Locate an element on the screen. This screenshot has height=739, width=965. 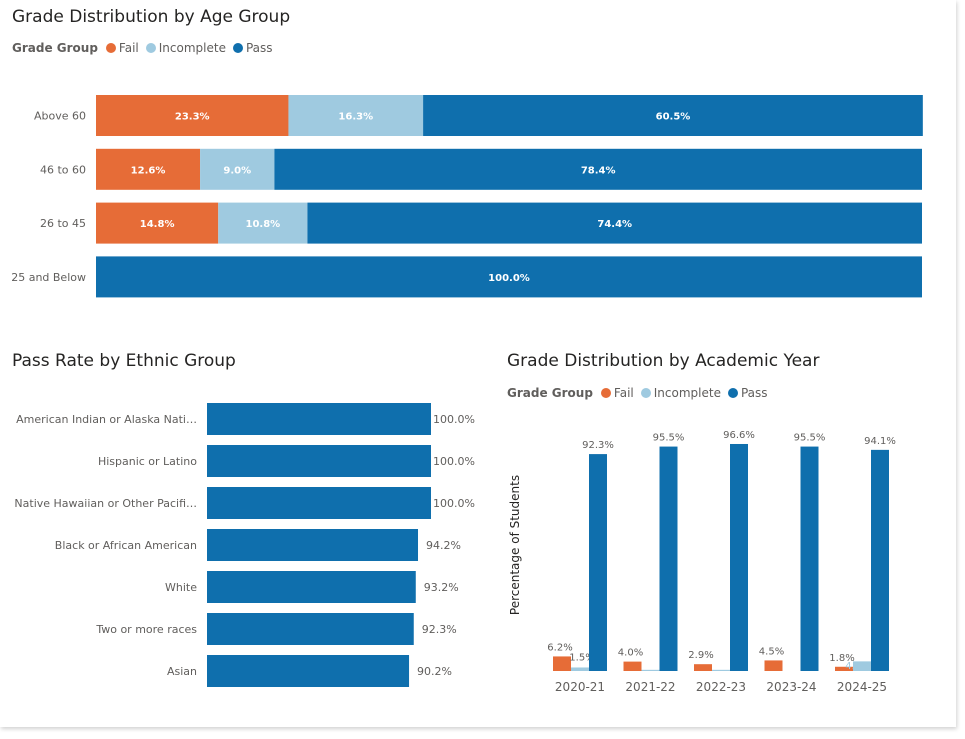
year-chart-legend: Grade Group Fail Incomplete Pass is located at coordinates (641, 393).